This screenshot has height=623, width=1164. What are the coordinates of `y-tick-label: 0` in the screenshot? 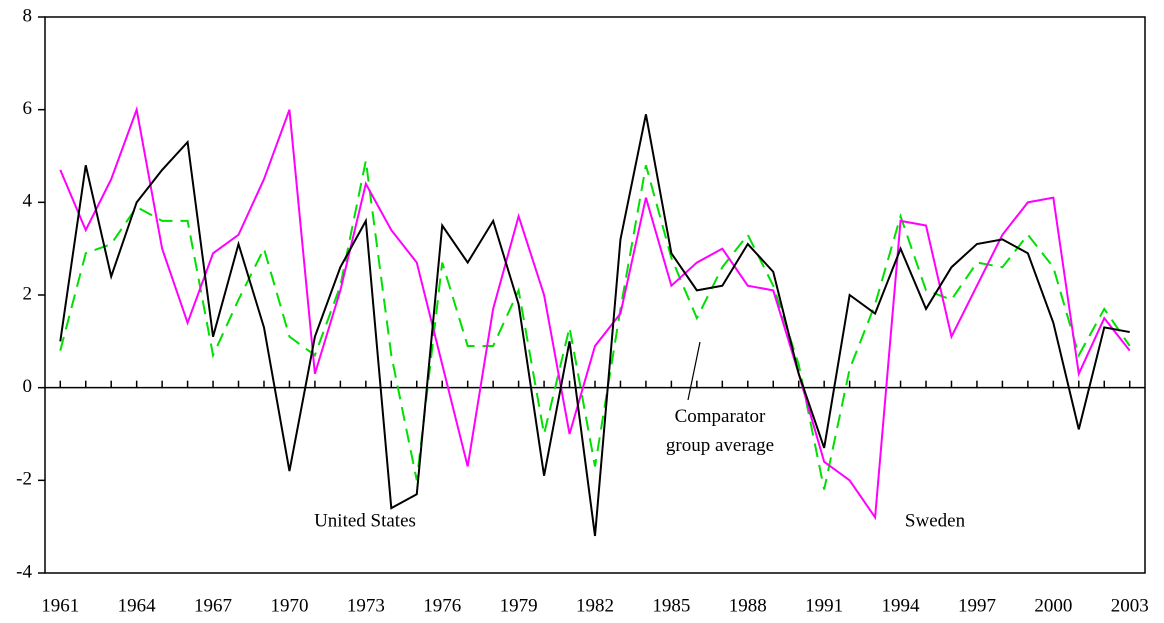 It's located at (28, 386).